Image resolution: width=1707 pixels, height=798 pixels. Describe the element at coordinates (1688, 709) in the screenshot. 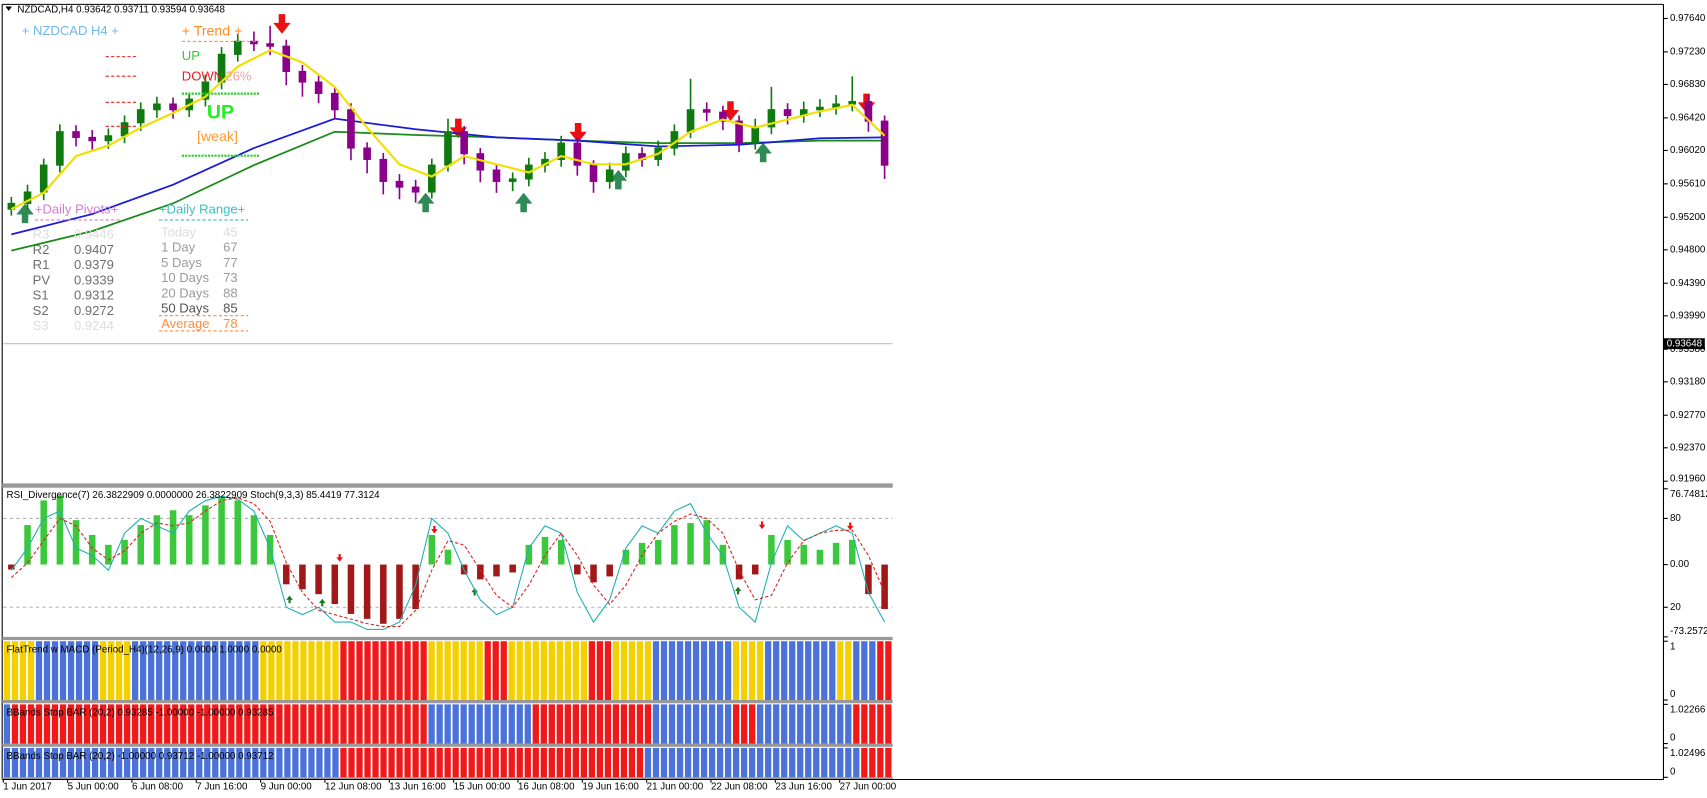

I see `y-tick-label: 1.02266` at that location.